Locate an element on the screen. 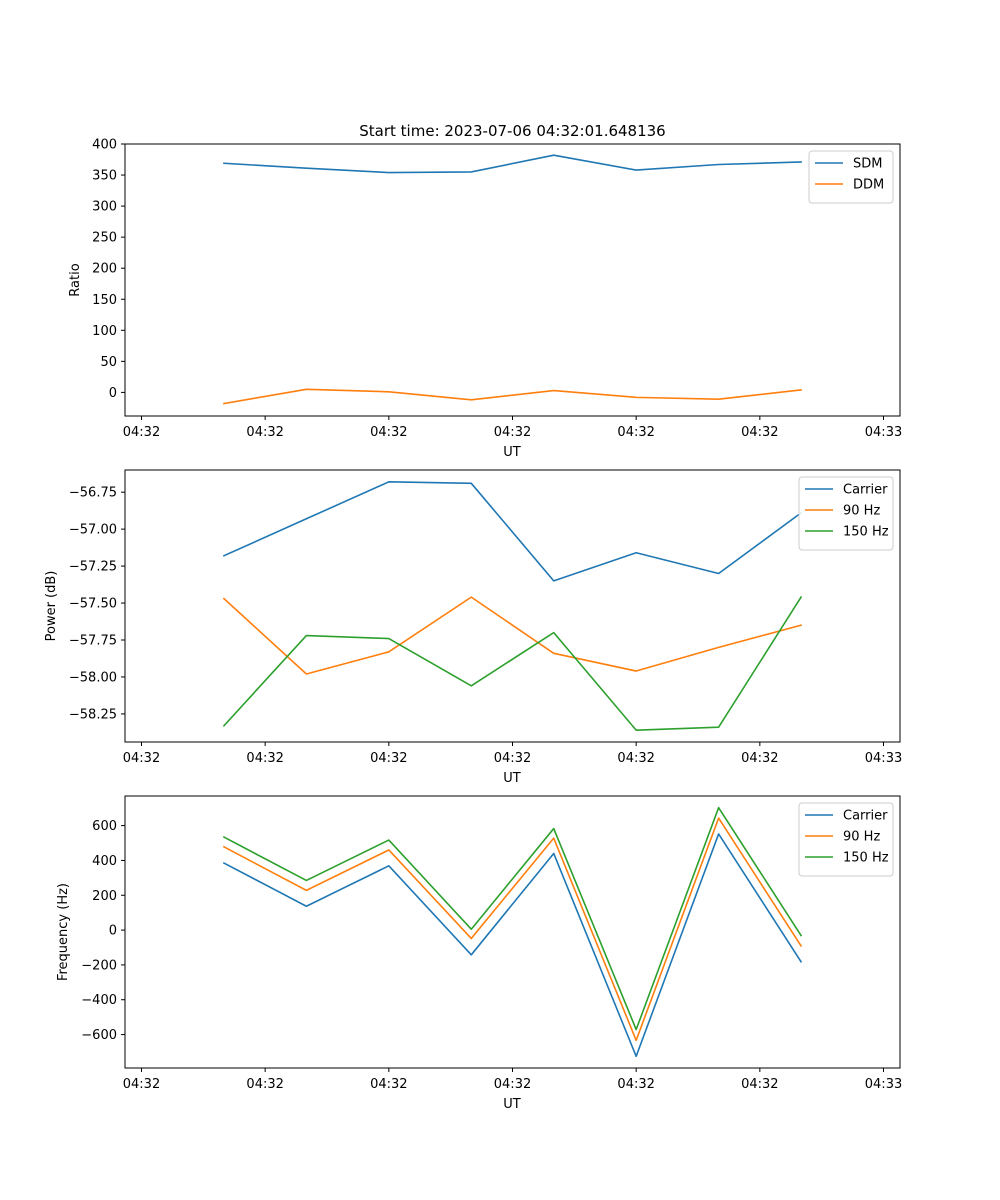 The width and height of the screenshot is (1000, 1200). y-tick-label: −57.00 is located at coordinates (93, 530).